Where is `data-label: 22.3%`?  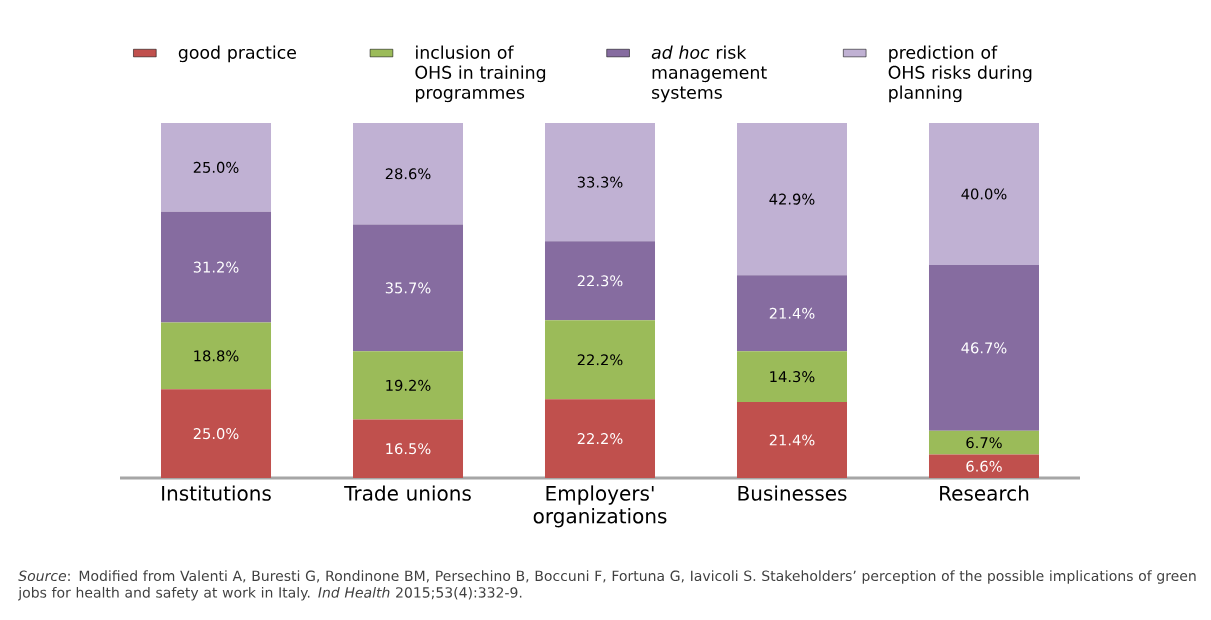 data-label: 22.3% is located at coordinates (600, 281).